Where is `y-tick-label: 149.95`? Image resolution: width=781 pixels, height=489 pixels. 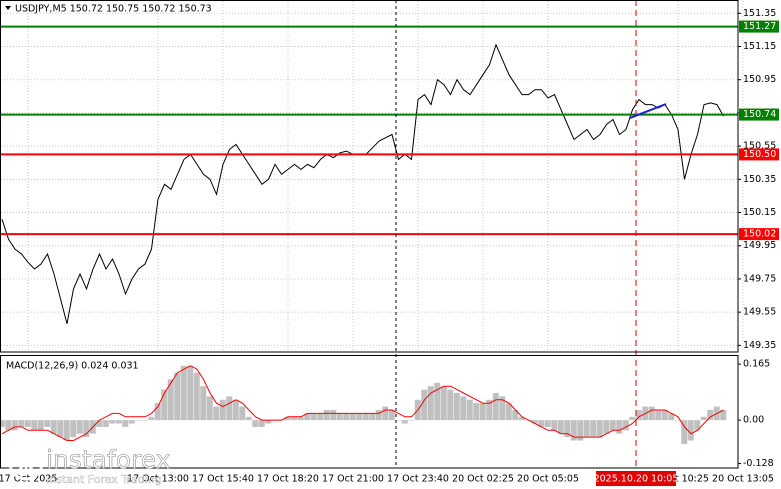 y-tick-label: 149.95 is located at coordinates (759, 245).